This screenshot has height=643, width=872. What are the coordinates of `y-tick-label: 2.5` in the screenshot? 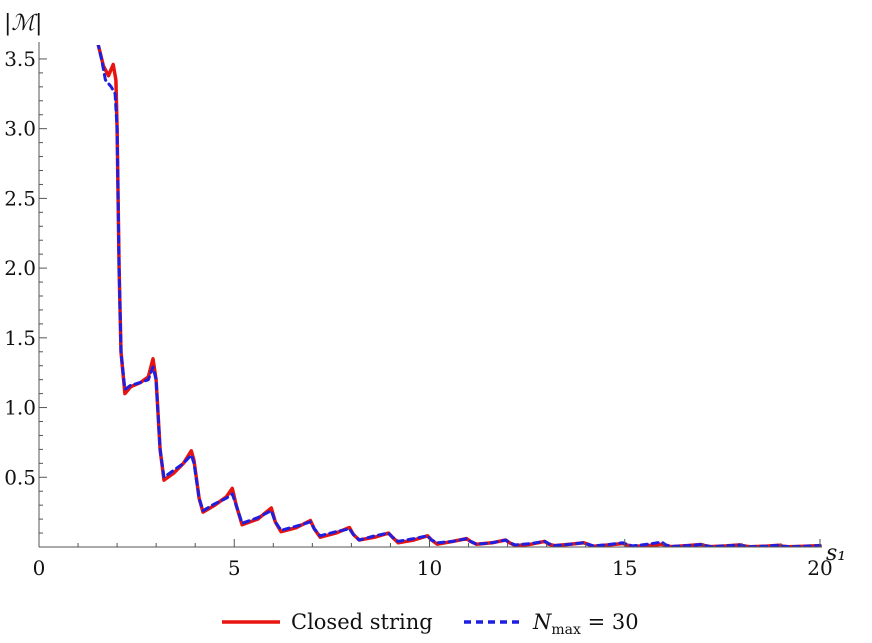 It's located at (20, 198).